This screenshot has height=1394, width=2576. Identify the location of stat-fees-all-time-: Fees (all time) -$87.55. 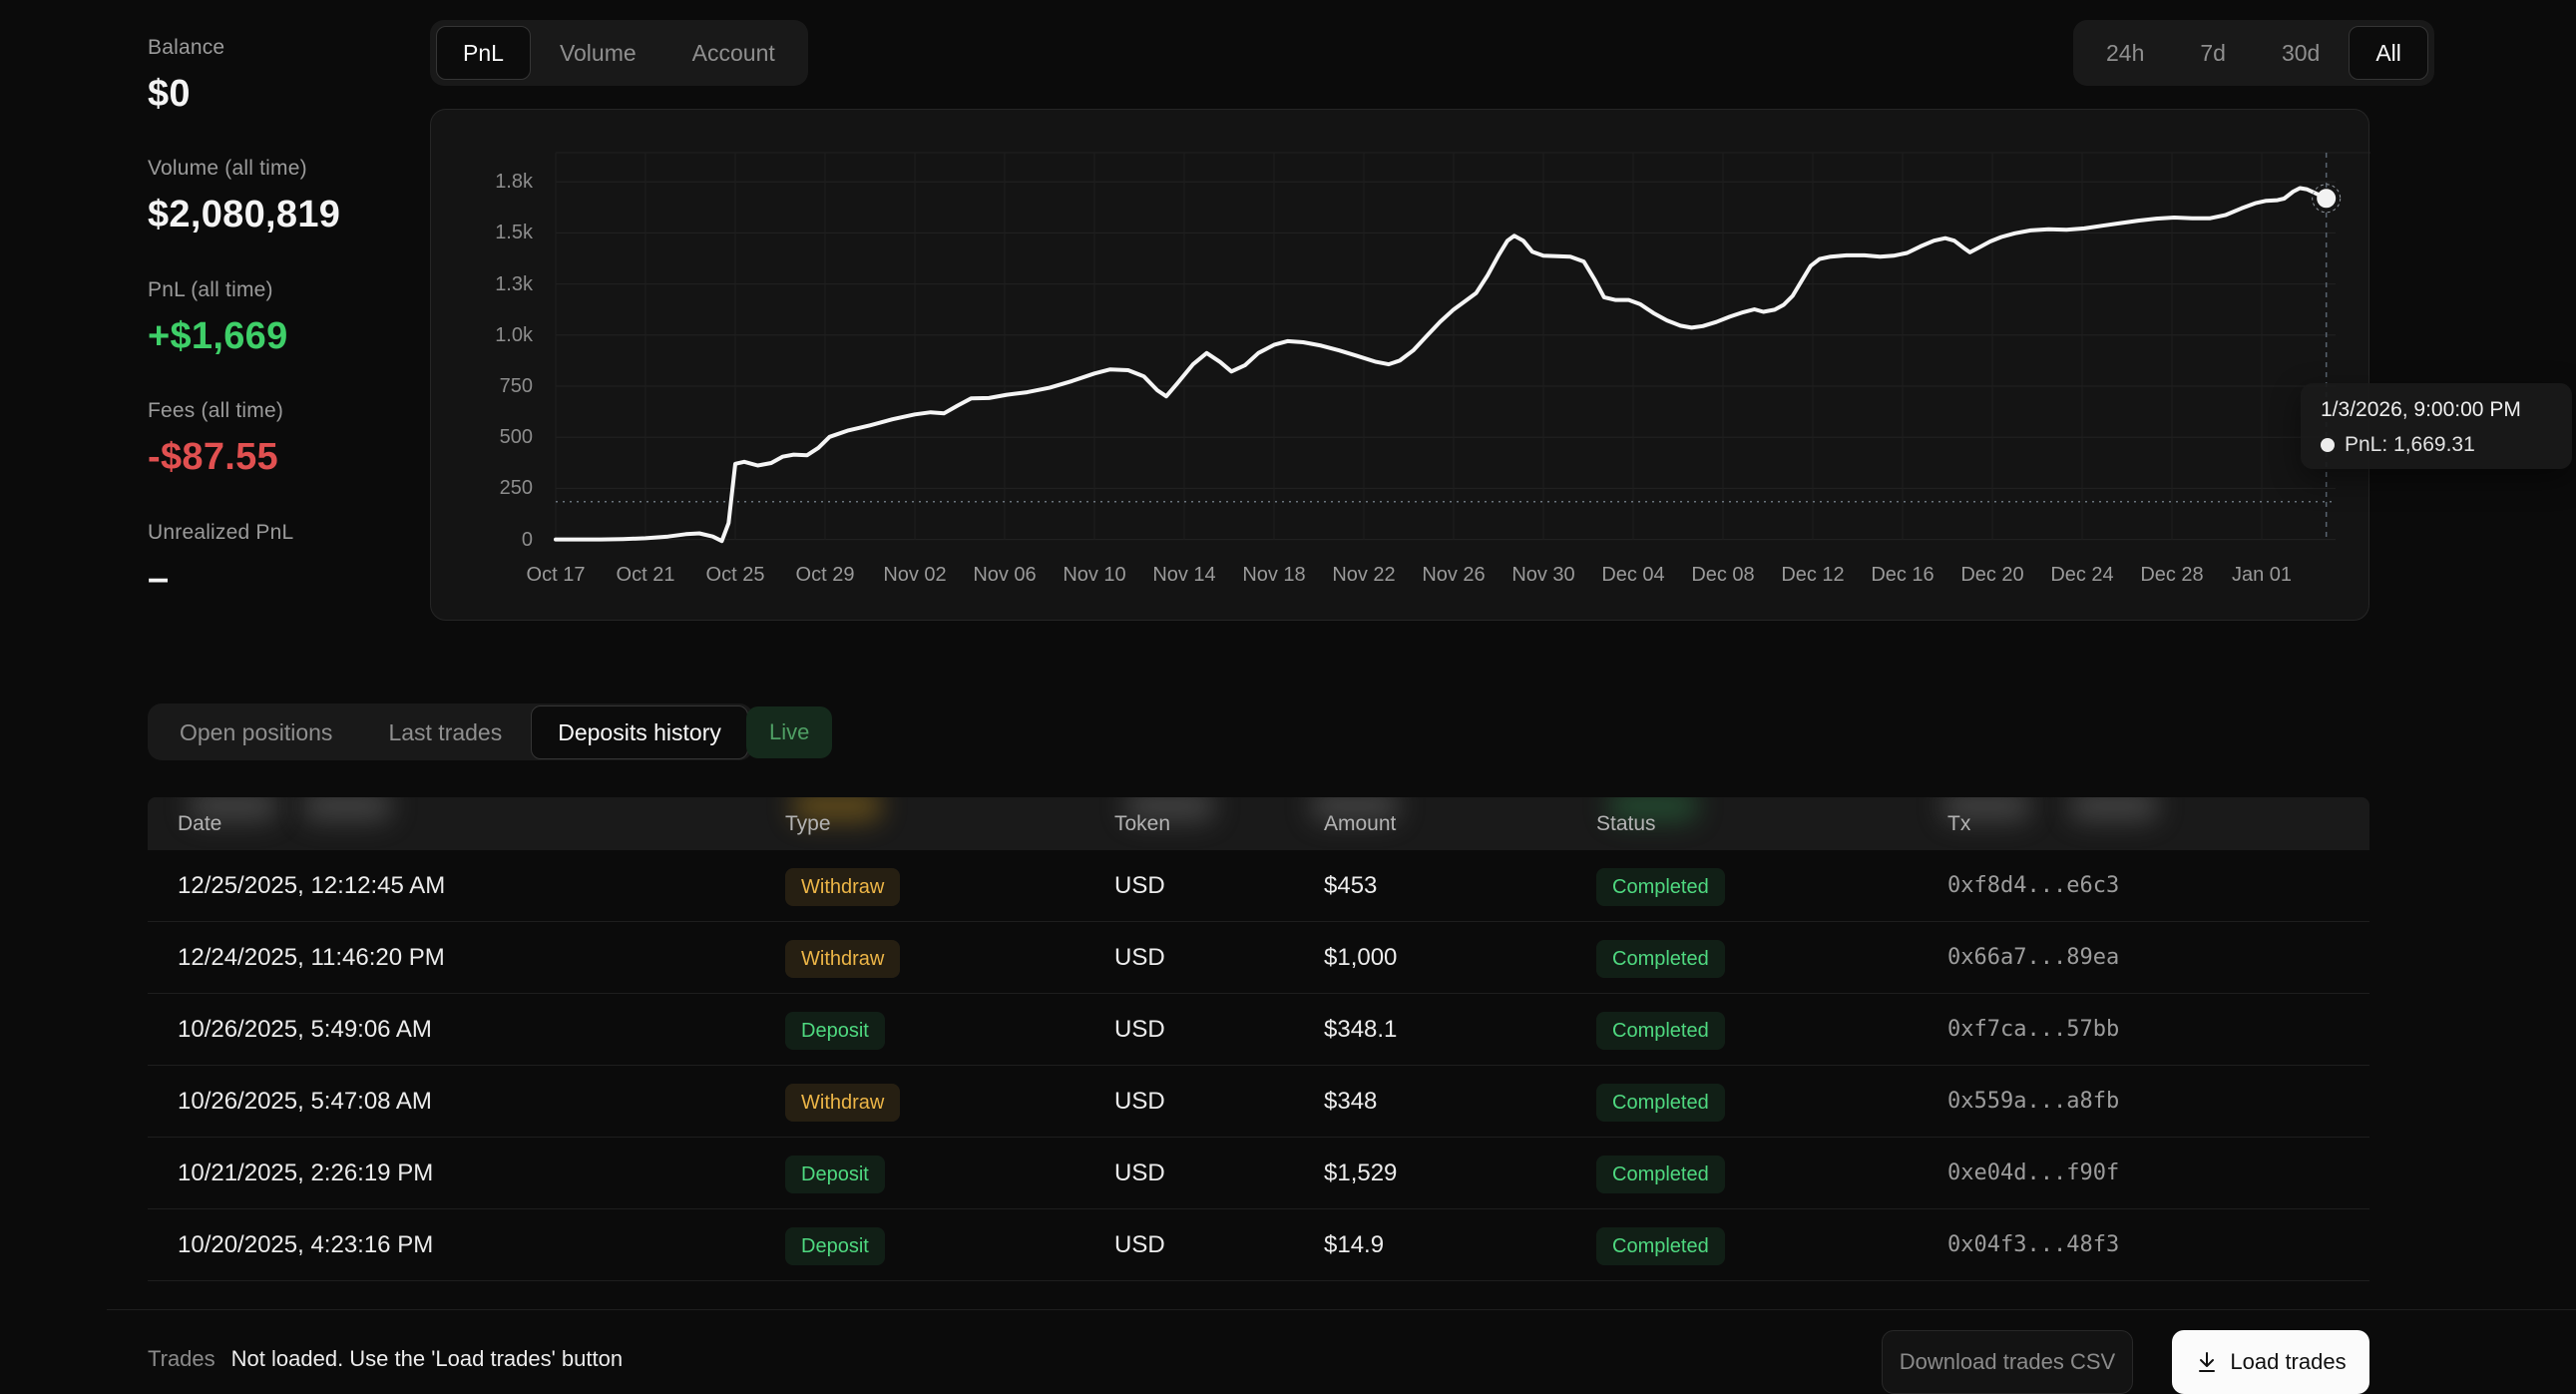
(215, 439).